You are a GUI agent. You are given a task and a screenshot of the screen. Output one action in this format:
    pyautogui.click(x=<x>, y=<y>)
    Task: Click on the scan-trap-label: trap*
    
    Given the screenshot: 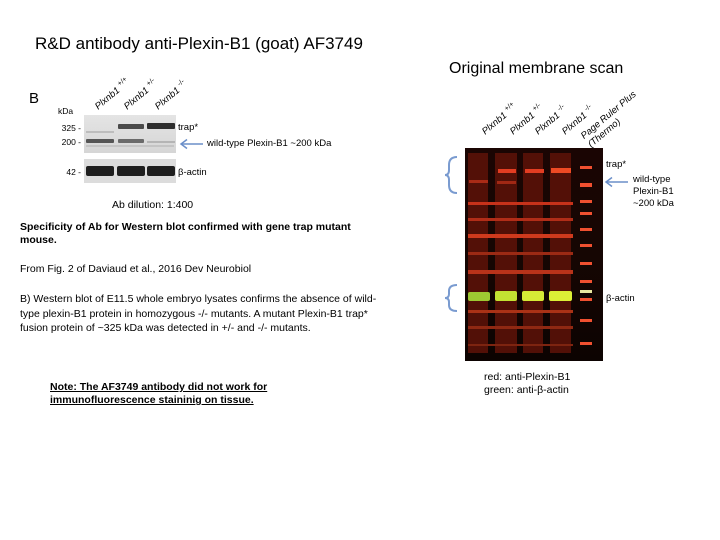 What is the action you would take?
    pyautogui.click(x=616, y=164)
    